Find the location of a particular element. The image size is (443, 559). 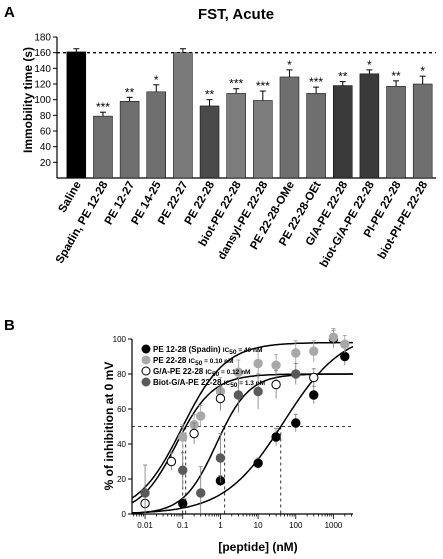

y-tick-label: 120 is located at coordinates (42, 85).